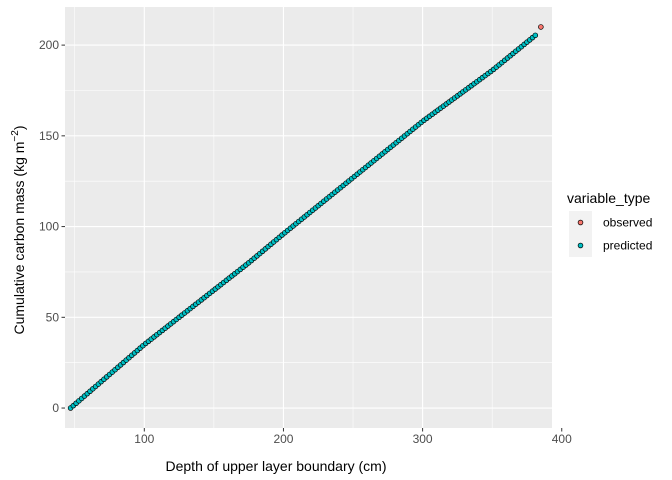 The height and width of the screenshot is (480, 672). What do you see at coordinates (562, 439) in the screenshot?
I see `x-tick-label: 400` at bounding box center [562, 439].